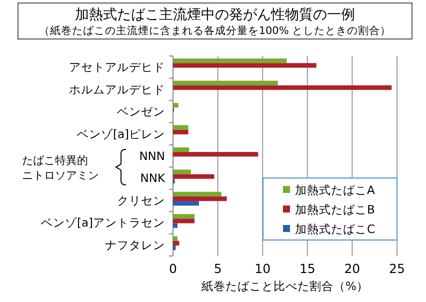  Describe the element at coordinates (120, 133) in the screenshot. I see `y-tick-label: ベンゾ[a]ピレン` at that location.